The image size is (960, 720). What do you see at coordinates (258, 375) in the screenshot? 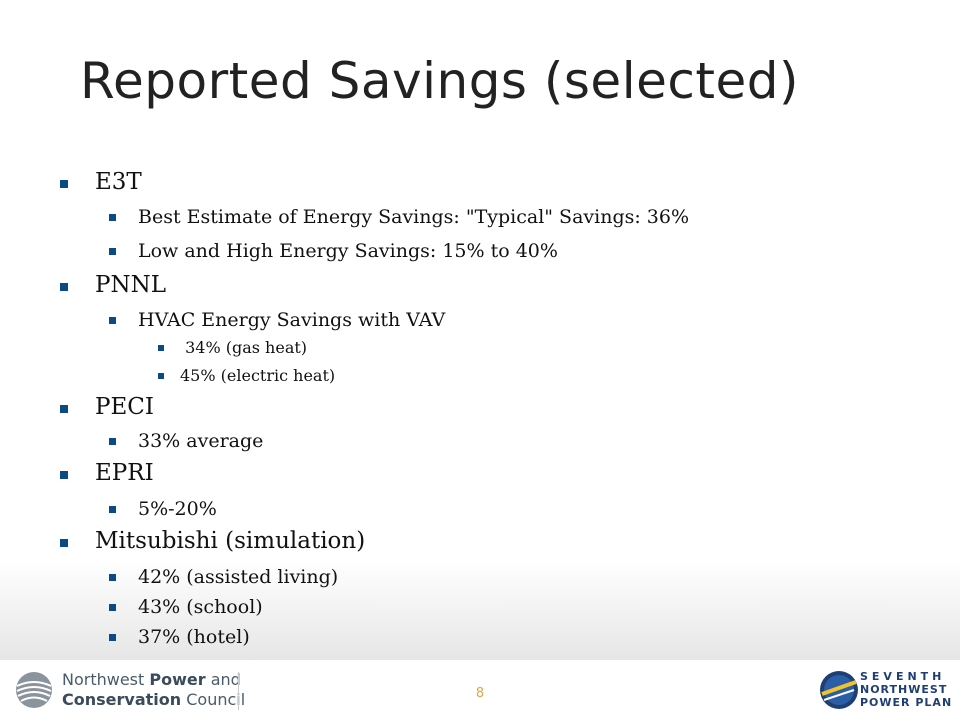
I see `bullet-pnnl-electric-heat: 45% (electric heat)` at bounding box center [258, 375].